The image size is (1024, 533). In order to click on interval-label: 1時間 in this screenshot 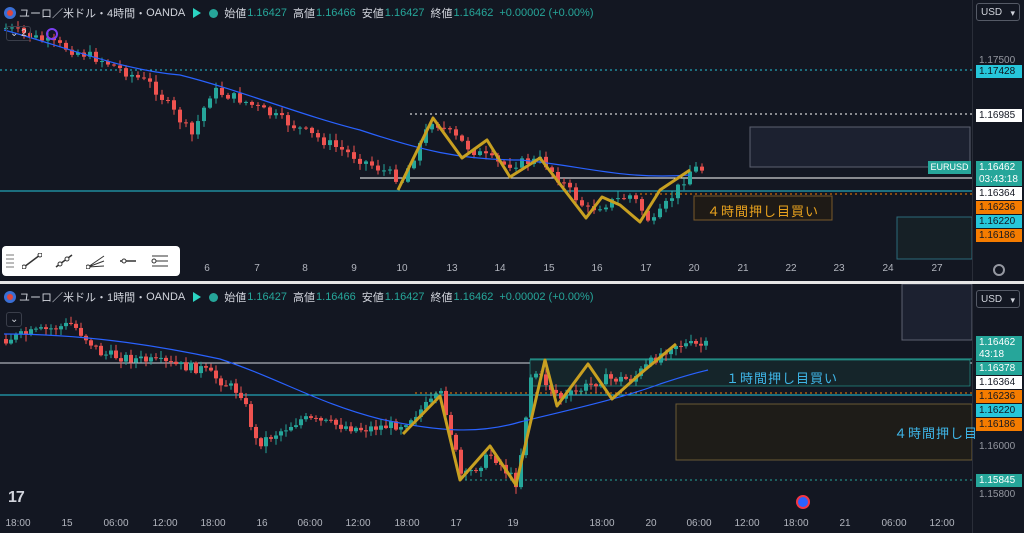, I will do `click(121, 298)`.